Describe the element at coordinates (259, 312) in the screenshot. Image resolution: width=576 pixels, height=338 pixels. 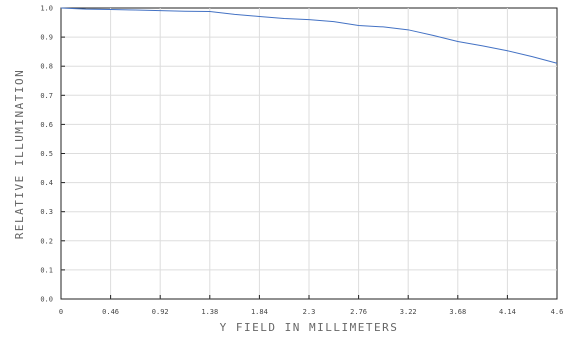
I see `x-tick-label: 1.84` at that location.